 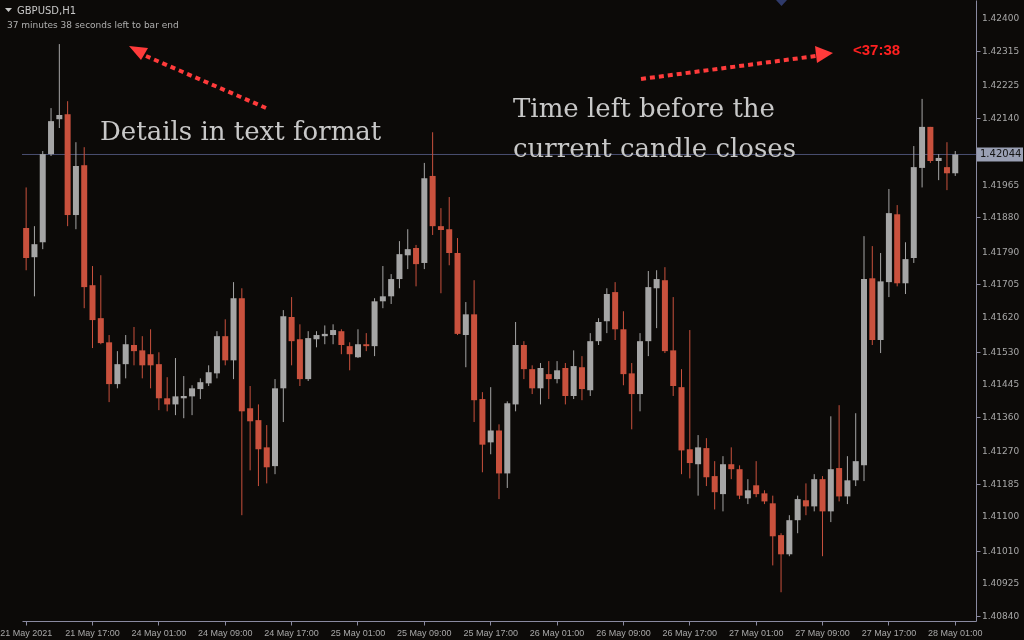 What do you see at coordinates (822, 632) in the screenshot?
I see `x-tick-label: 27 May 09:00` at bounding box center [822, 632].